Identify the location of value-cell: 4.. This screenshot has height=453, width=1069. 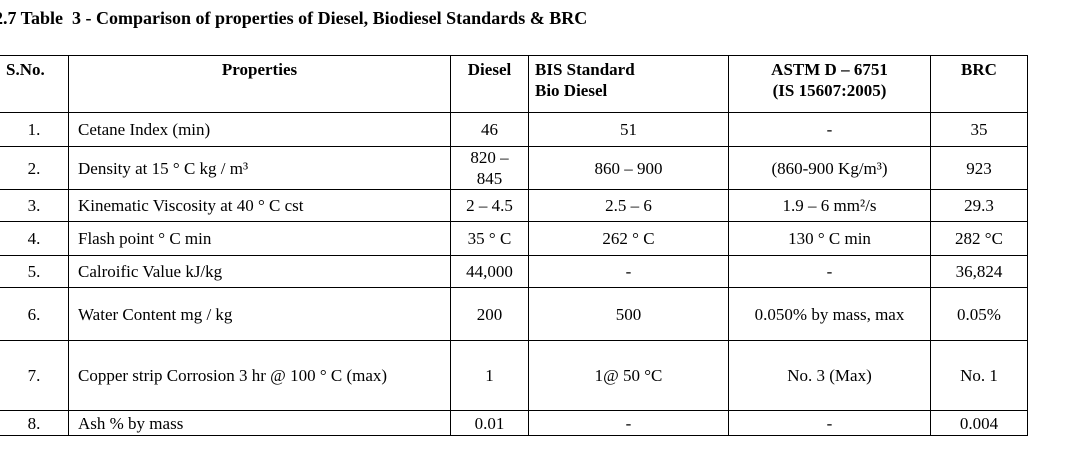
(34, 238).